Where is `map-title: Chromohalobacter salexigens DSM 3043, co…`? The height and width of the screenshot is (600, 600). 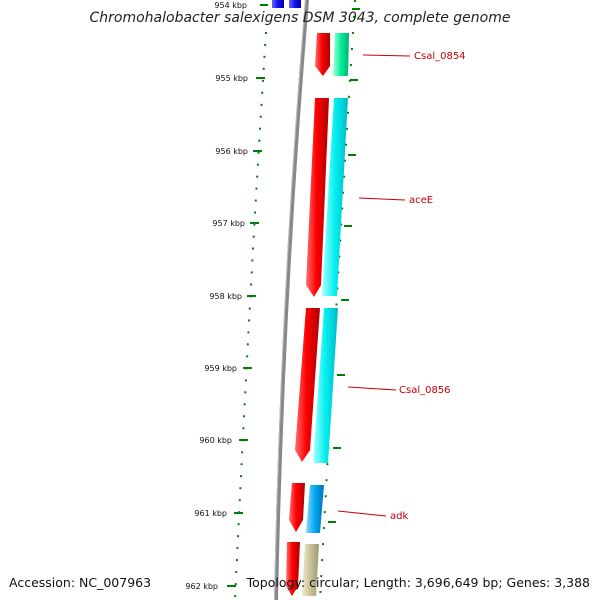
map-title: Chromohalobacter salexigens DSM 3043, co… is located at coordinates (300, 18).